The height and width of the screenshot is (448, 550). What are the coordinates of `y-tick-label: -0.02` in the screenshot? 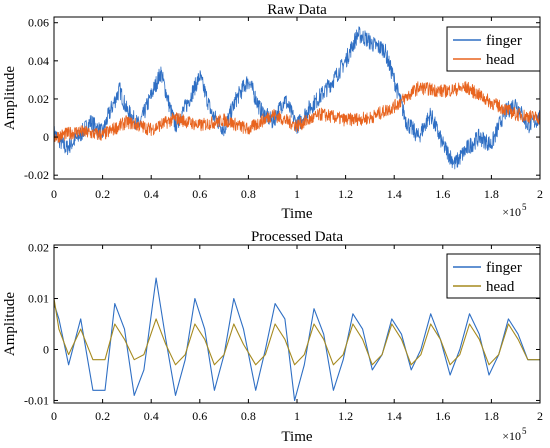 It's located at (36, 175).